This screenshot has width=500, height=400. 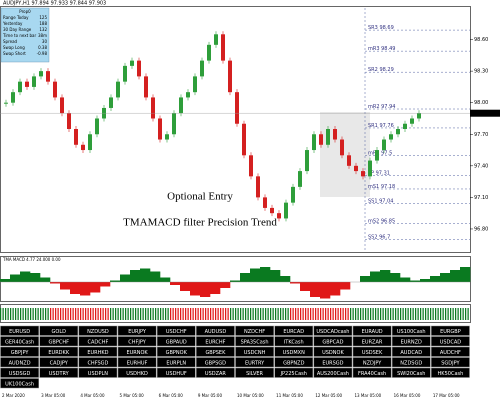 I want to click on symbol-button: GBPNZD, so click(x=294, y=362).